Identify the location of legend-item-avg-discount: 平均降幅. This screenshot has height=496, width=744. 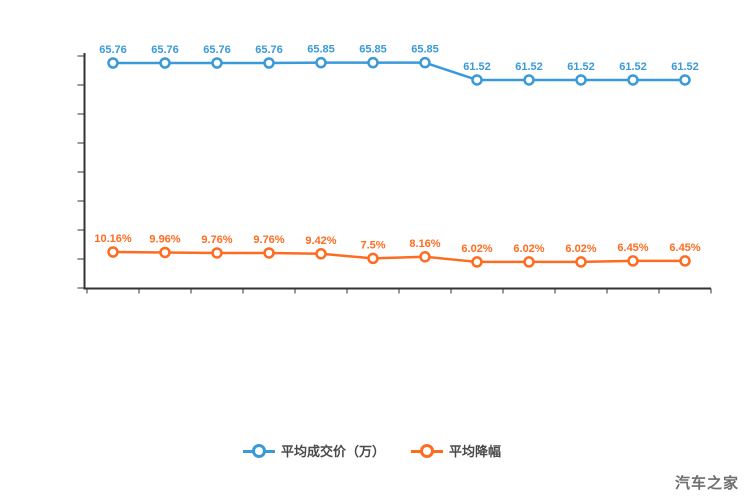
(456, 450).